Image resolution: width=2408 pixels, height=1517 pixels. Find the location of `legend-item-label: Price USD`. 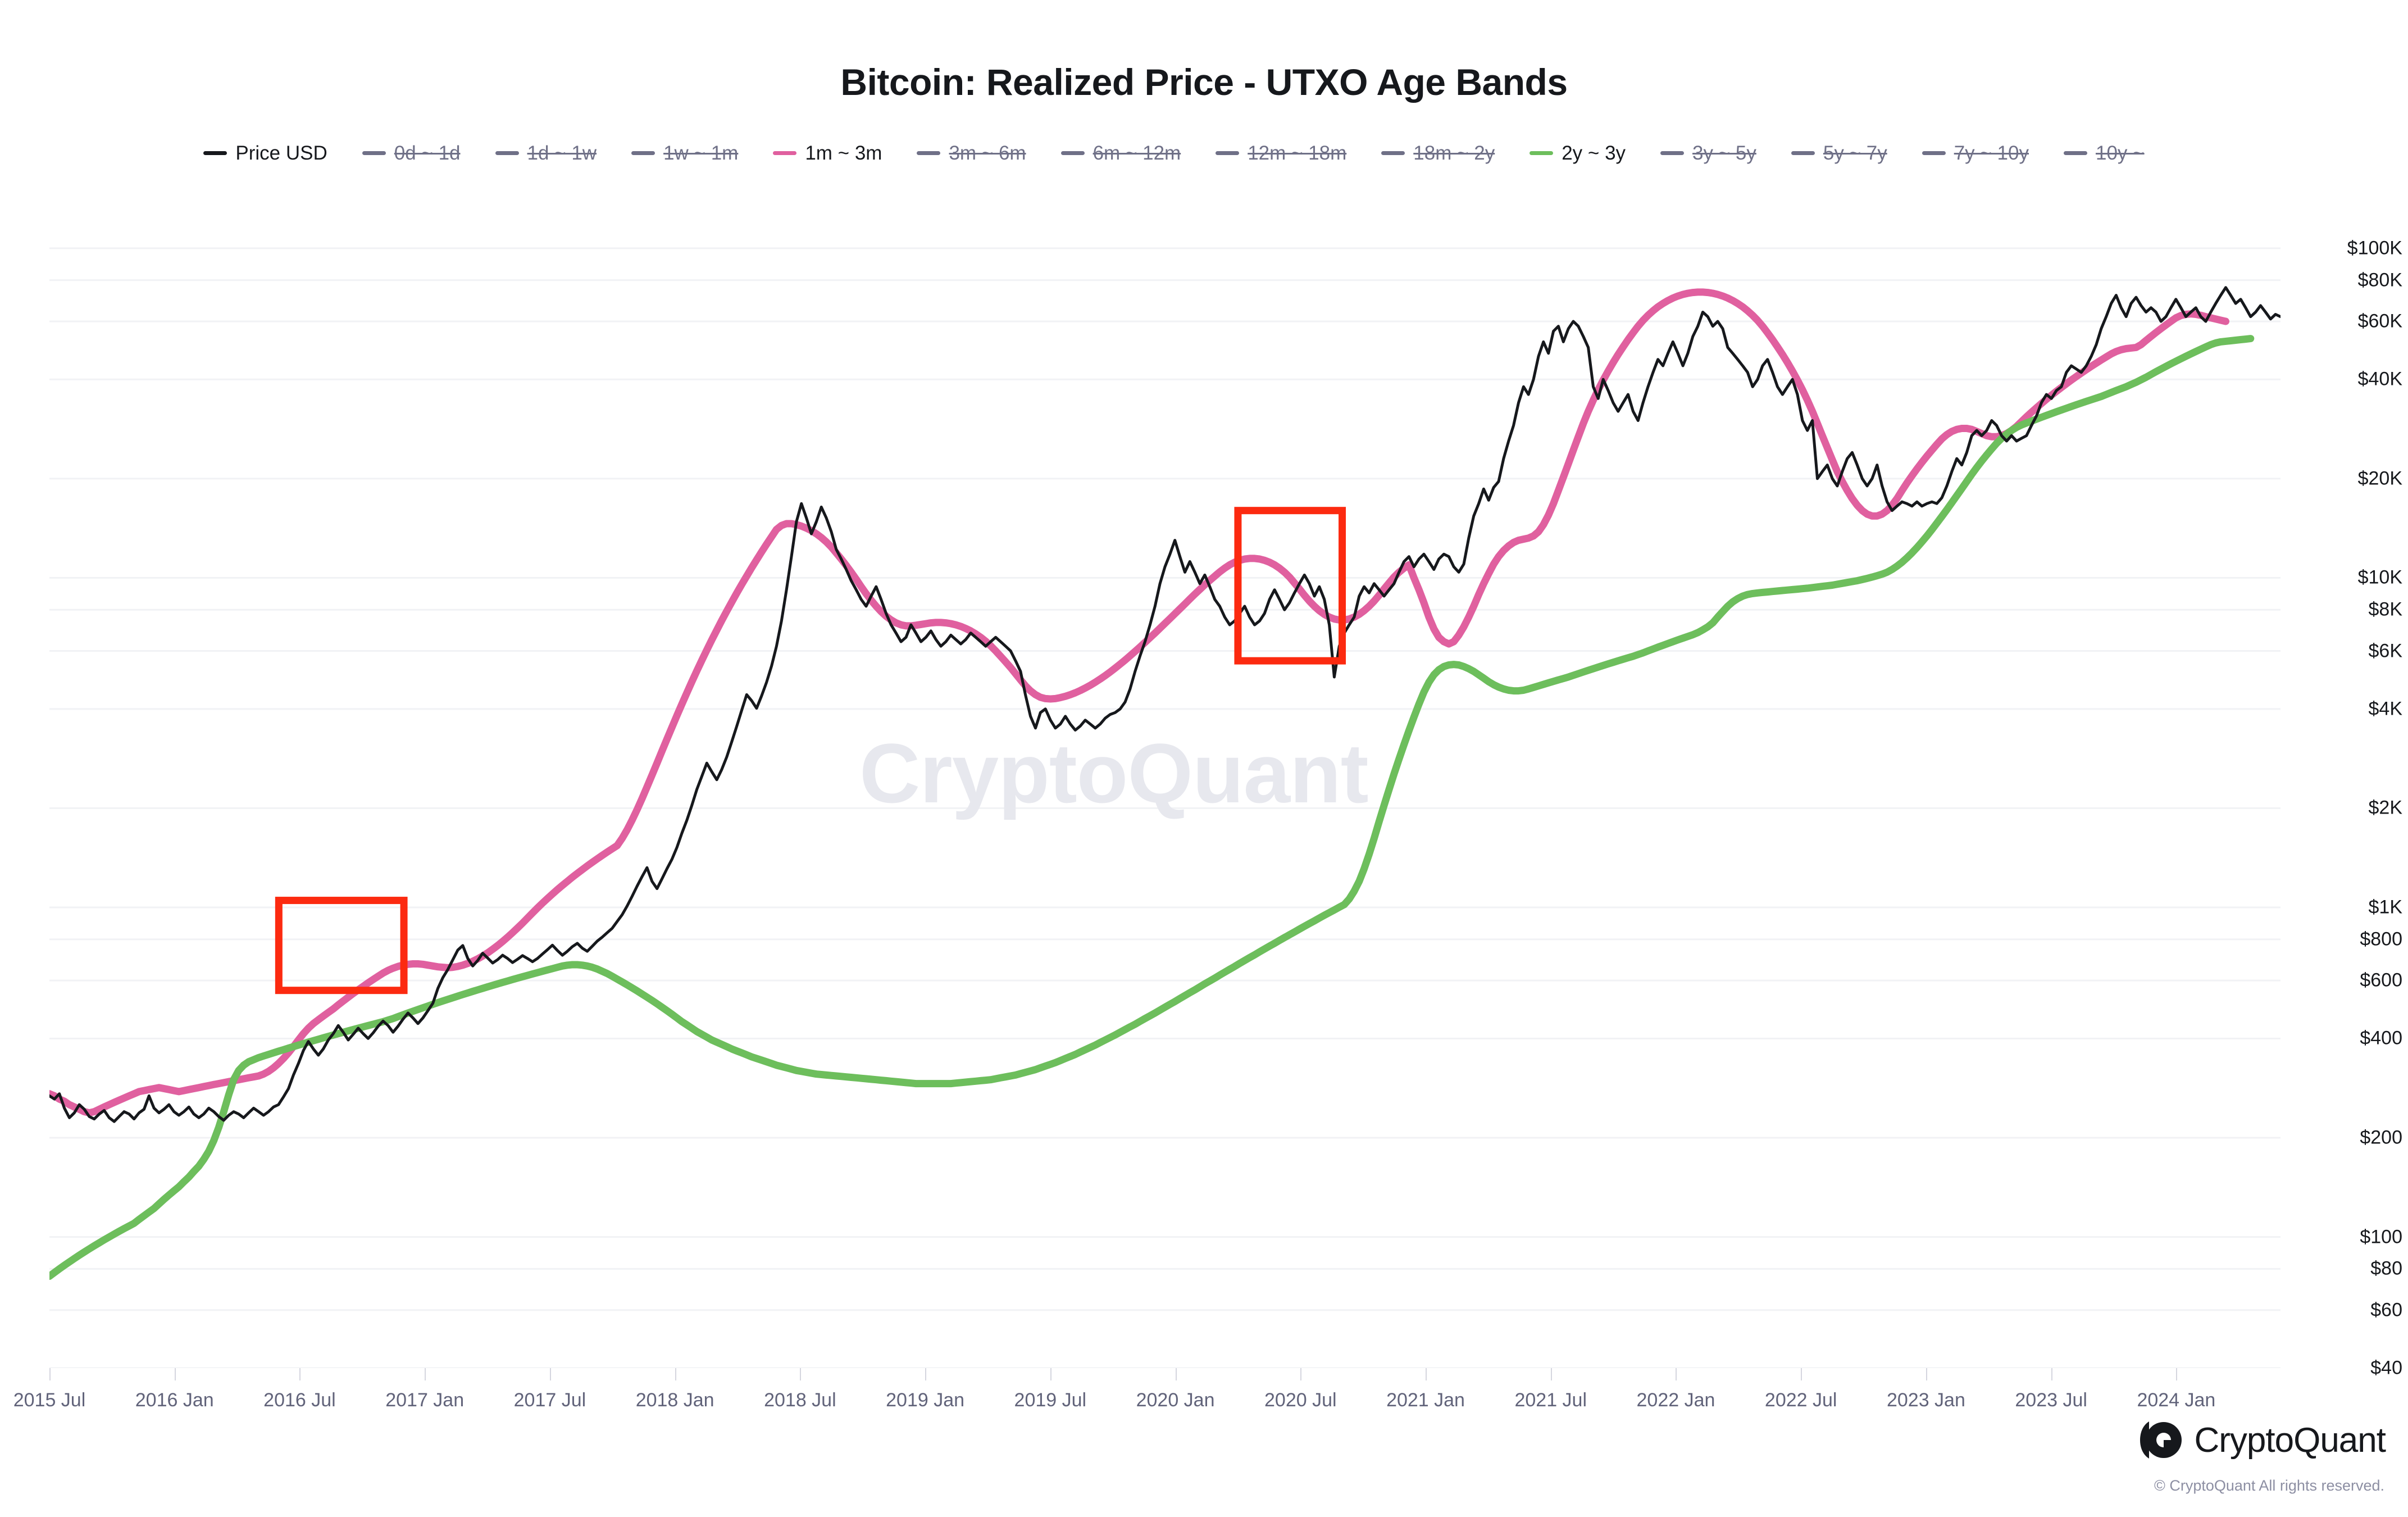

legend-item-label: Price USD is located at coordinates (281, 153).